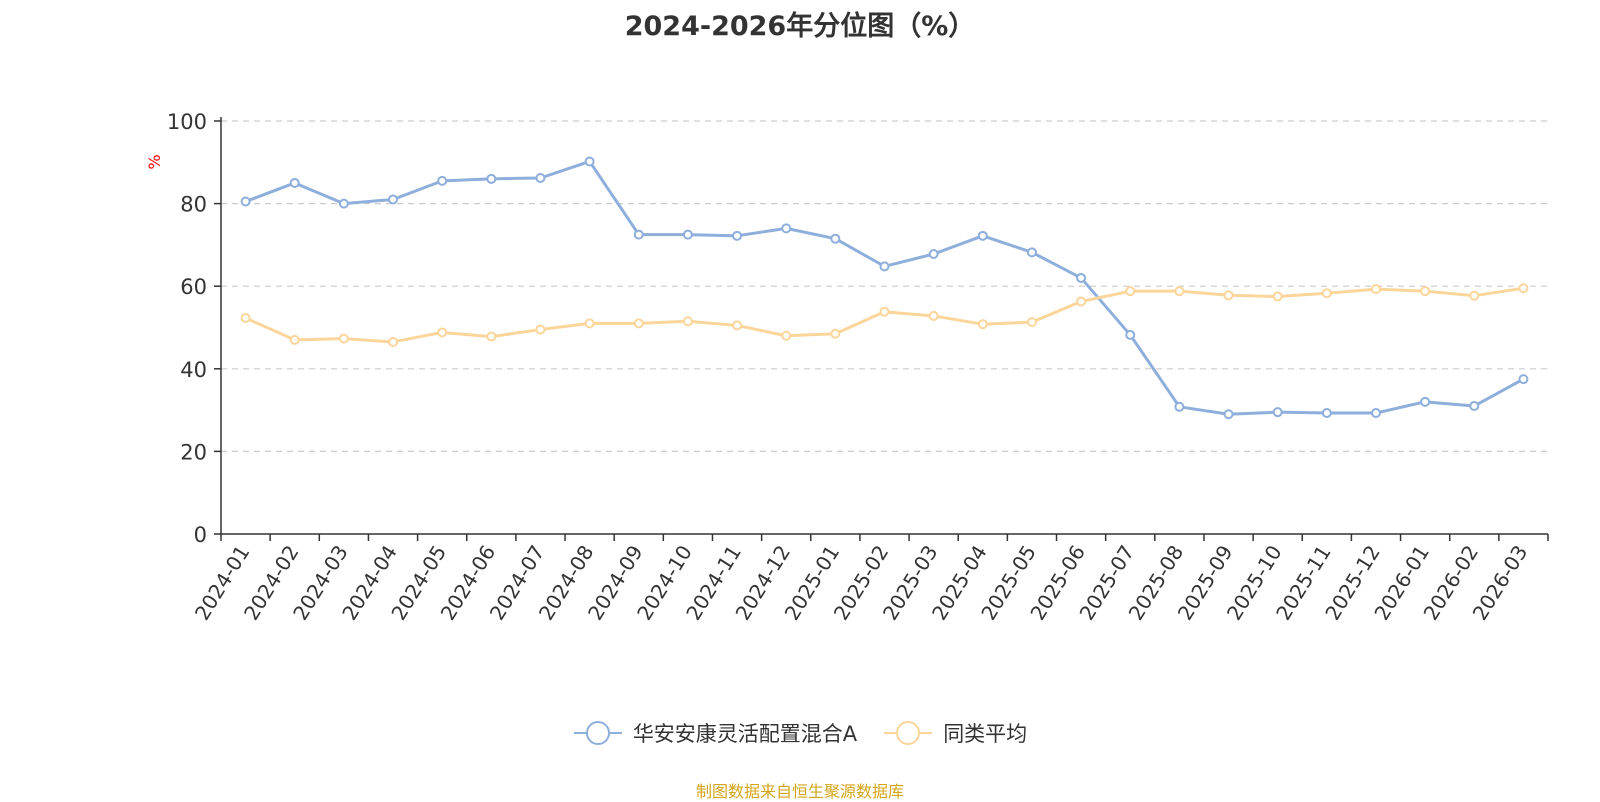 The width and height of the screenshot is (1600, 802). What do you see at coordinates (799, 791) in the screenshot?
I see `source-note: 制图数据来自恒生聚源数据库` at bounding box center [799, 791].